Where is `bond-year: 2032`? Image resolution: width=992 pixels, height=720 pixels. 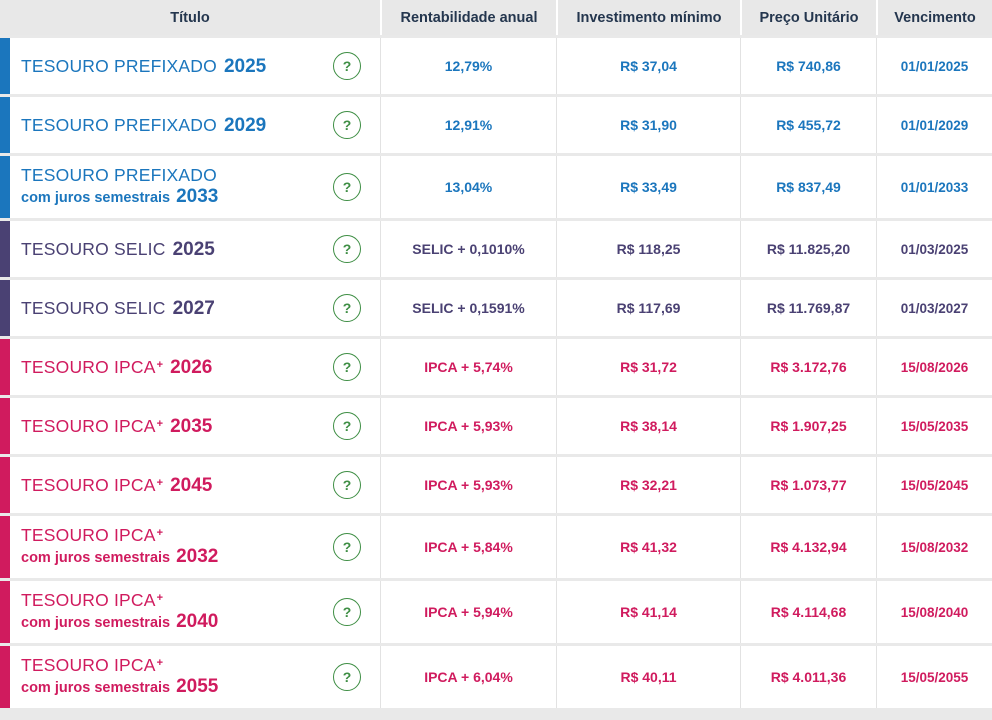
bond-year: 2032 is located at coordinates (197, 556).